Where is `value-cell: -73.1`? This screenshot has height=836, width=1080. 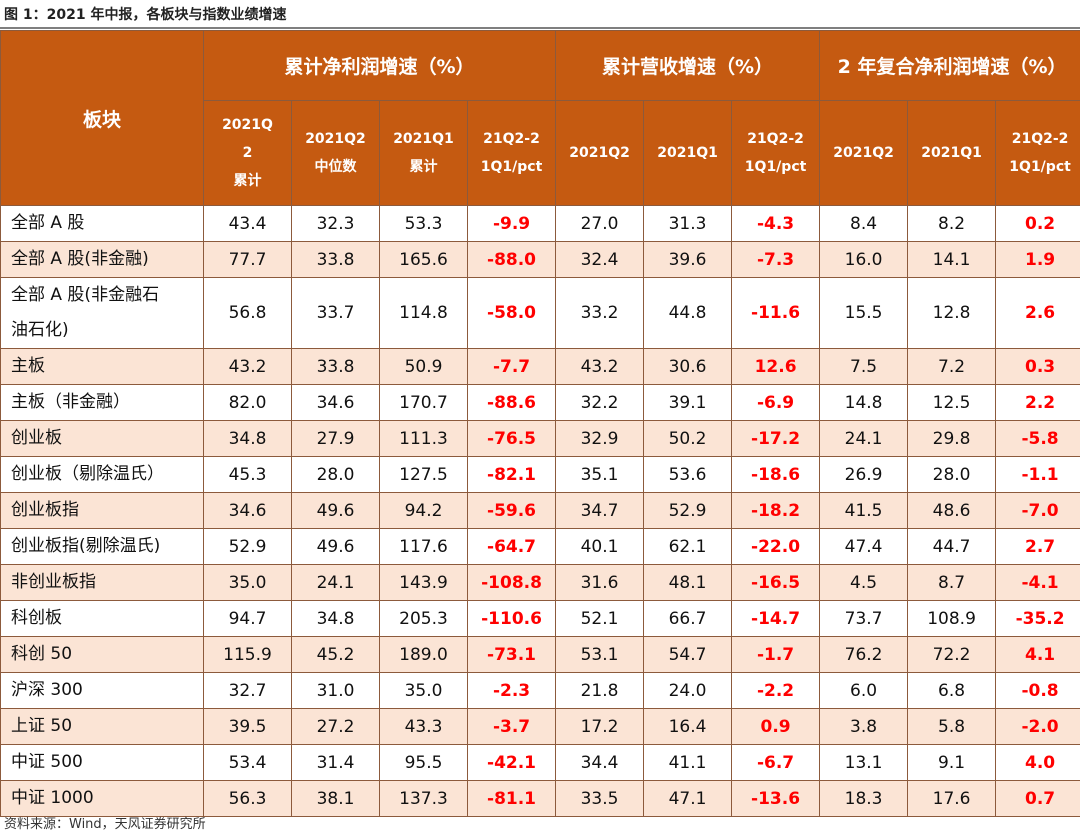
value-cell: -73.1 is located at coordinates (511, 654).